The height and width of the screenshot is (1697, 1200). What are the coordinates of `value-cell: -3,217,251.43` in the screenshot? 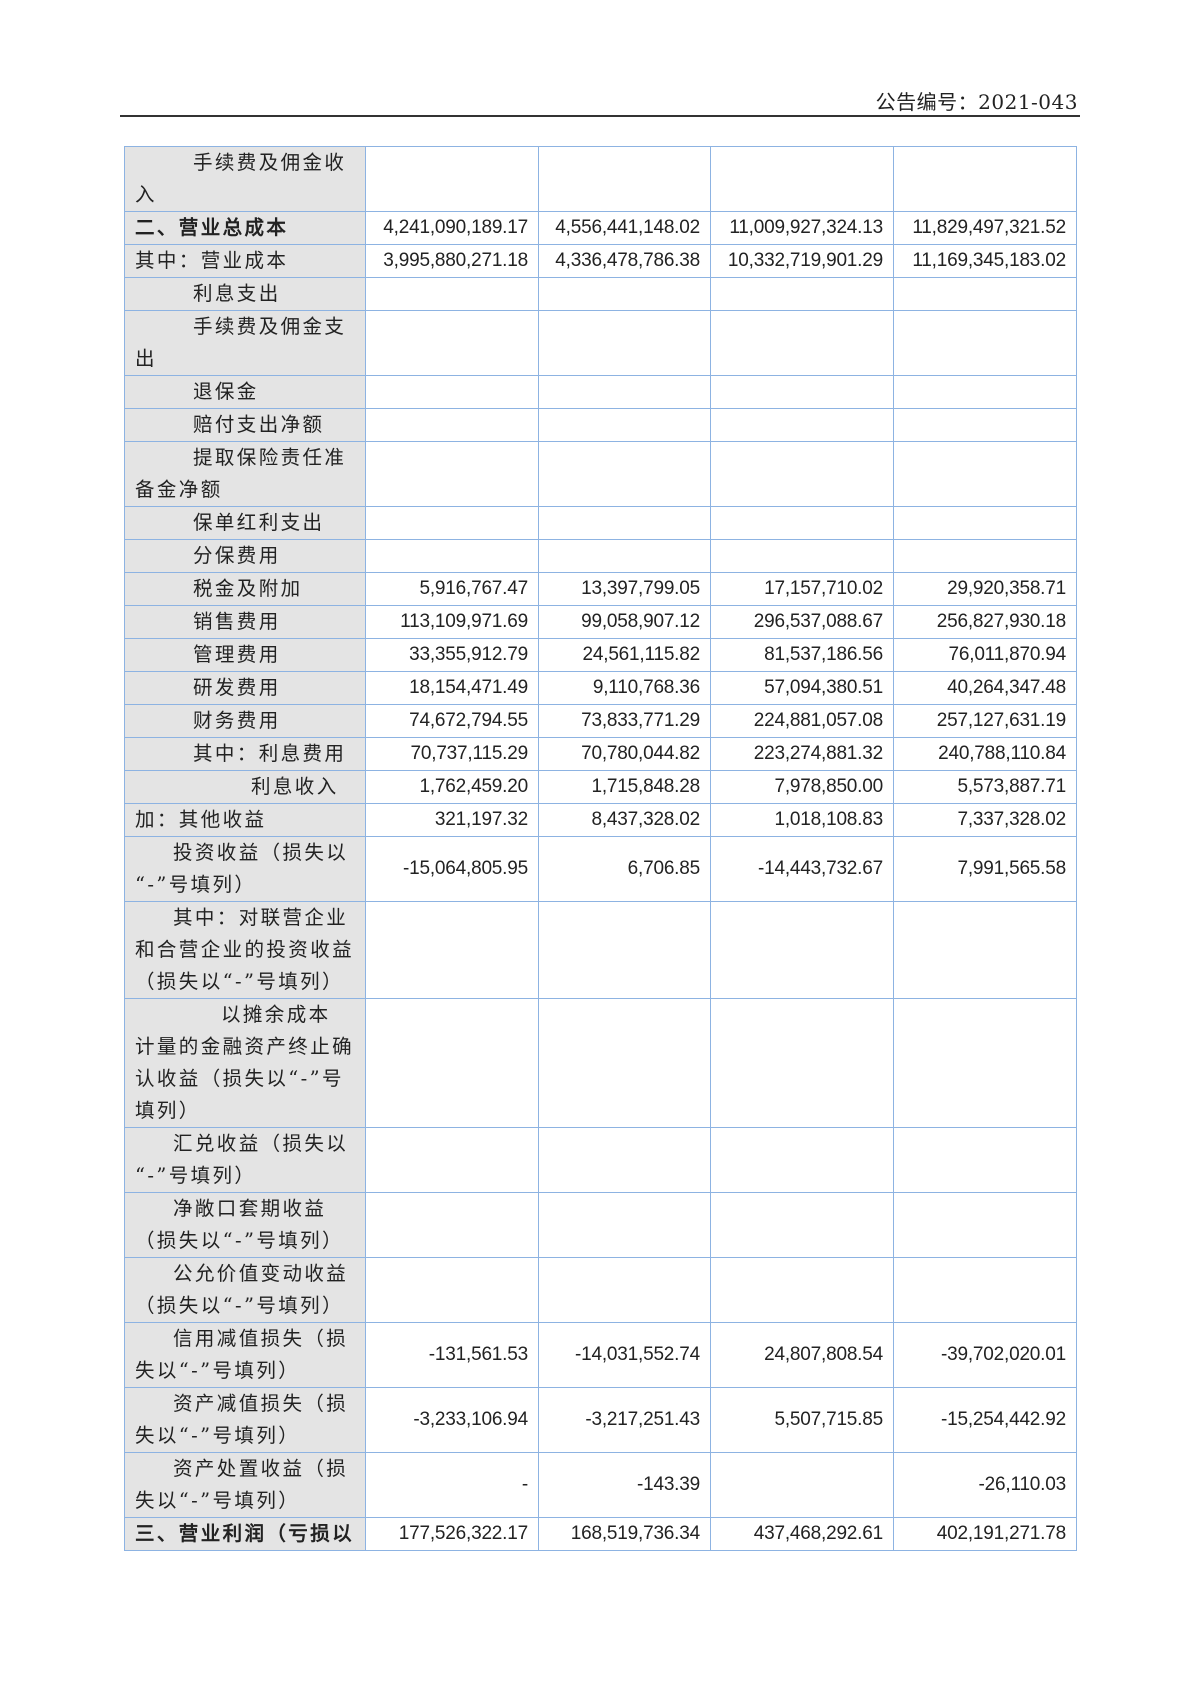 It's located at (624, 1420).